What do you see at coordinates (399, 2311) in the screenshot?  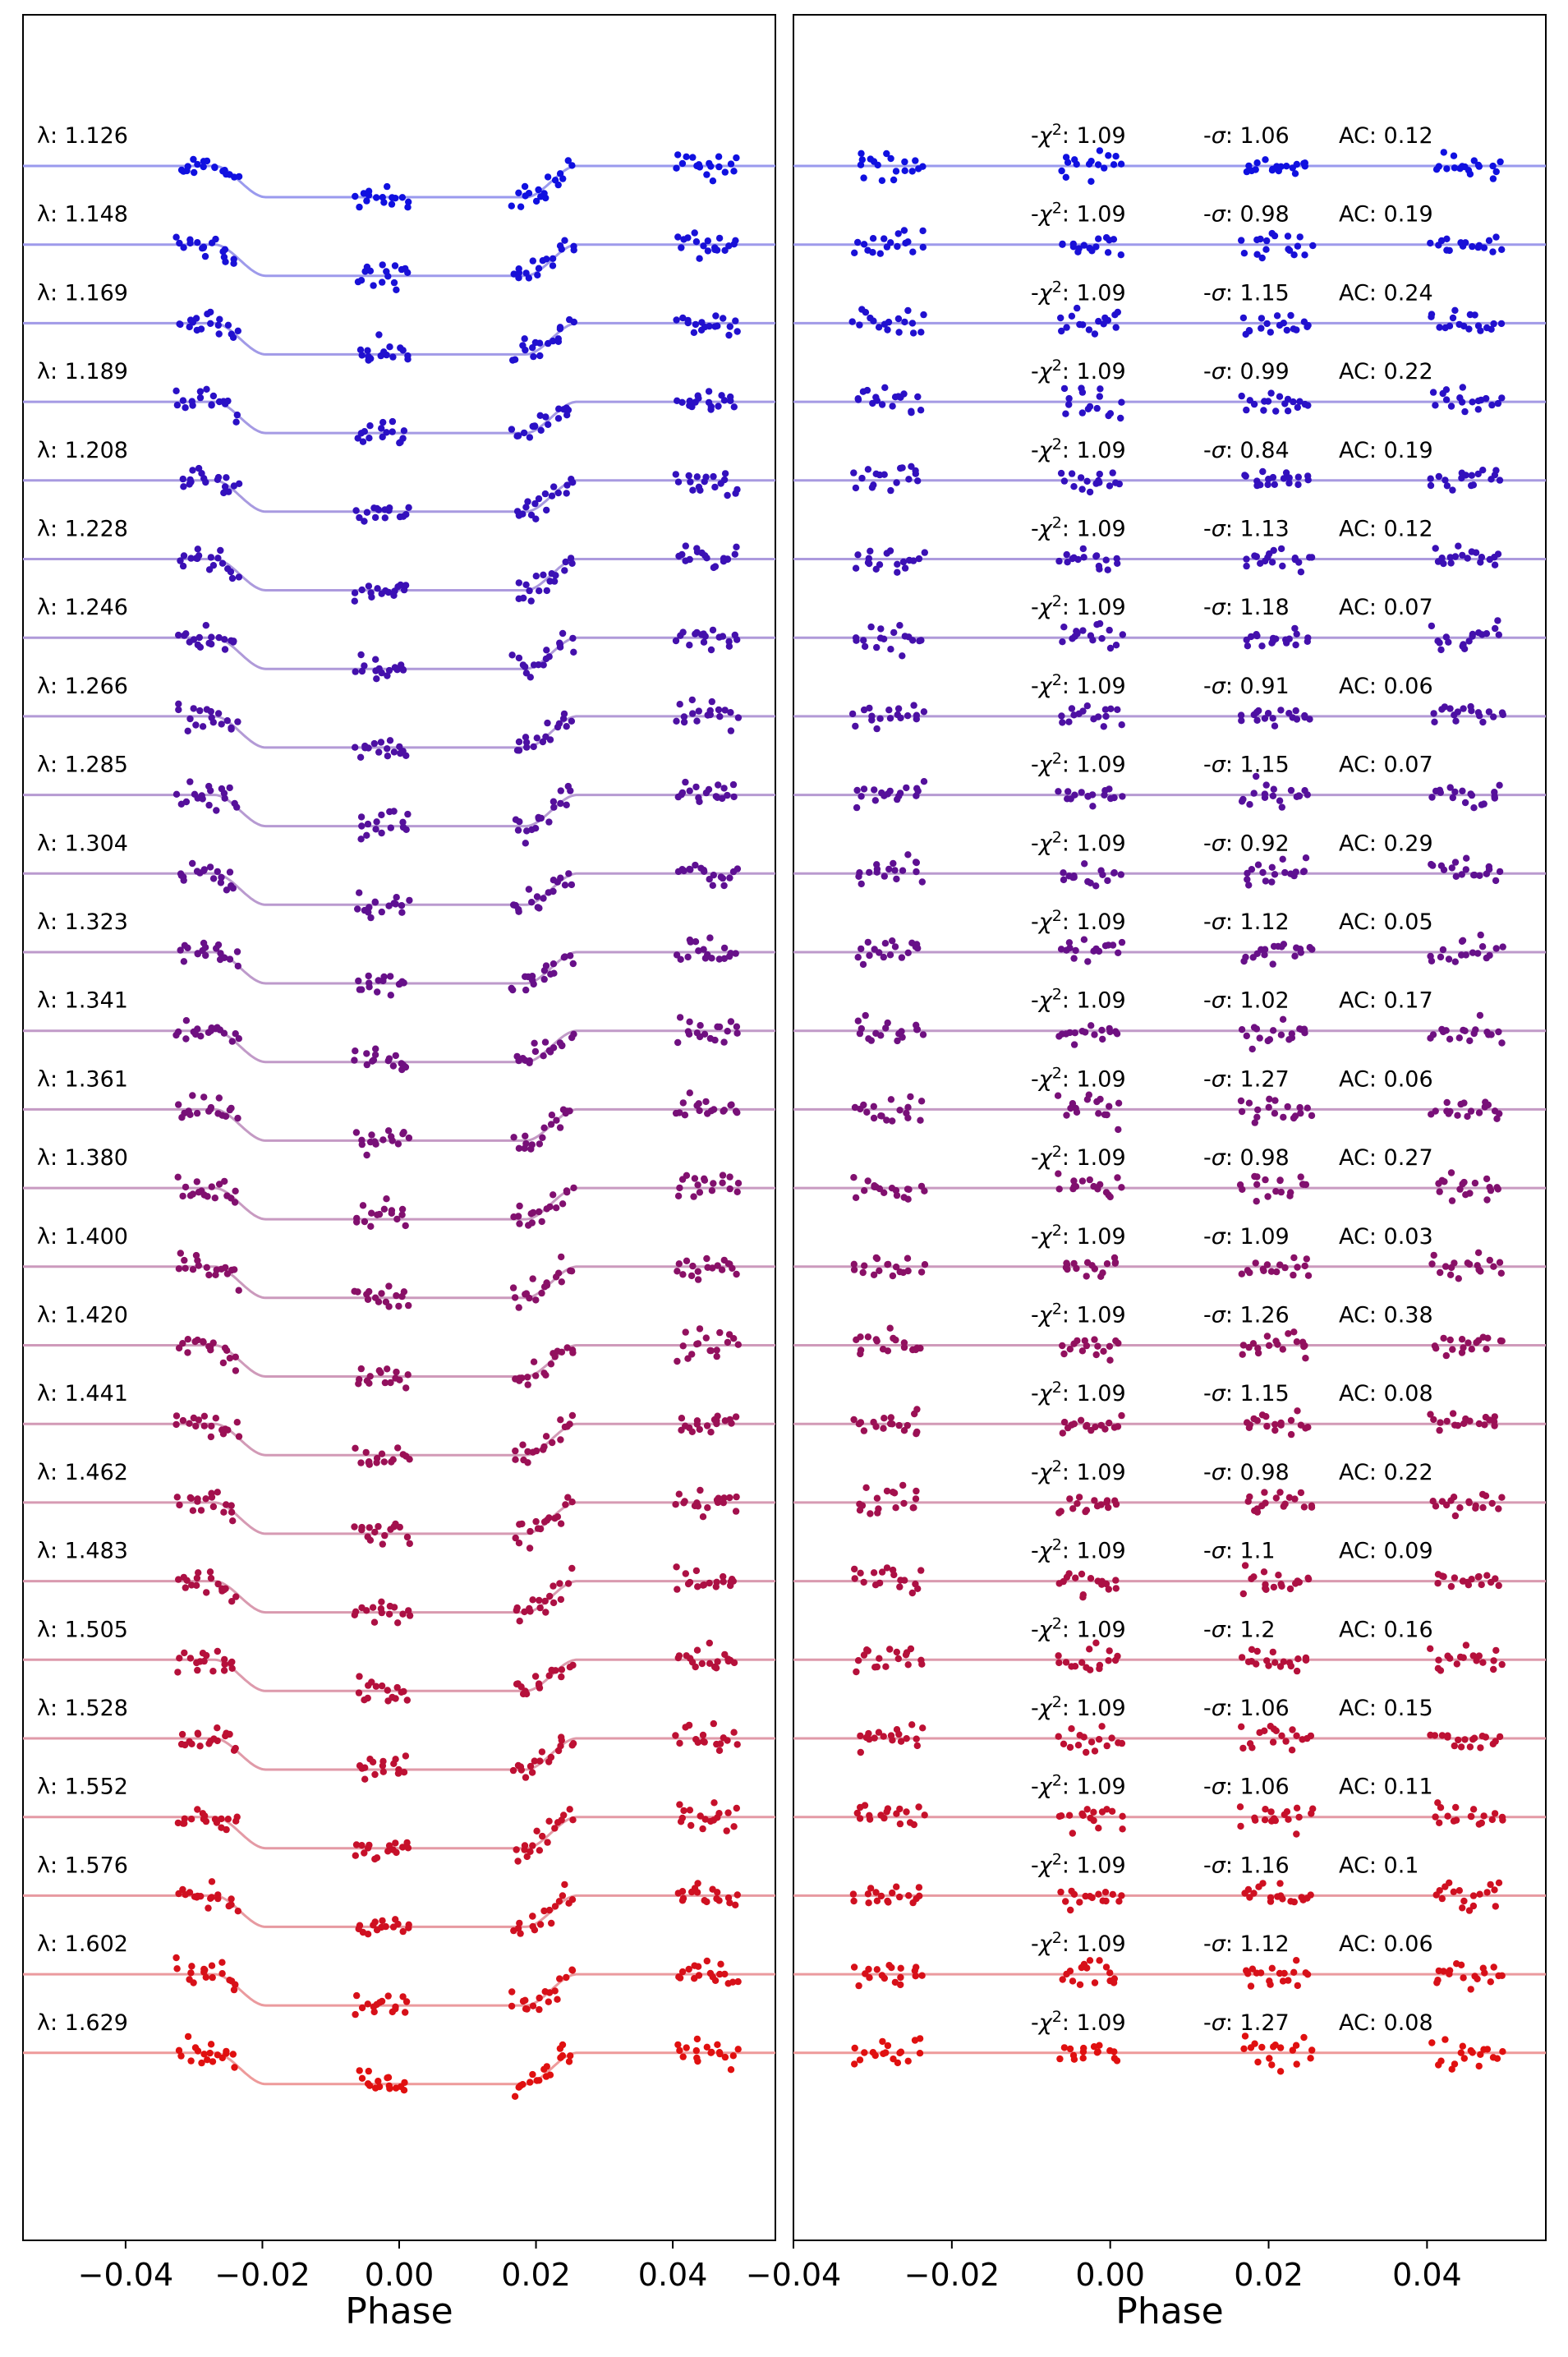 I see `x-axis-label: Phase` at bounding box center [399, 2311].